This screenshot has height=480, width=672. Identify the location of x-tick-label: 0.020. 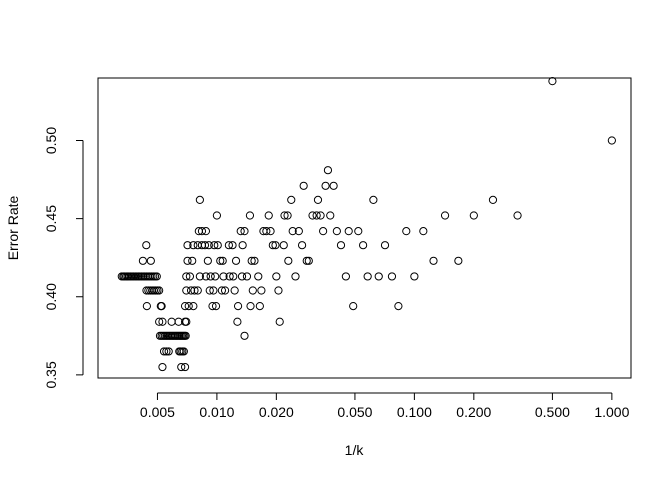
(276, 412).